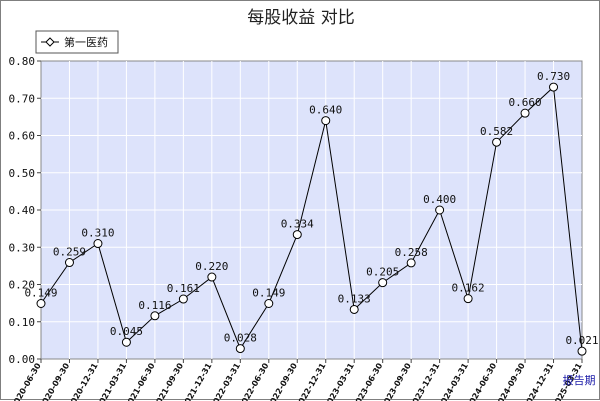 This screenshot has width=600, height=401. What do you see at coordinates (22, 285) in the screenshot?
I see `y-tick-label: 0.20` at bounding box center [22, 285].